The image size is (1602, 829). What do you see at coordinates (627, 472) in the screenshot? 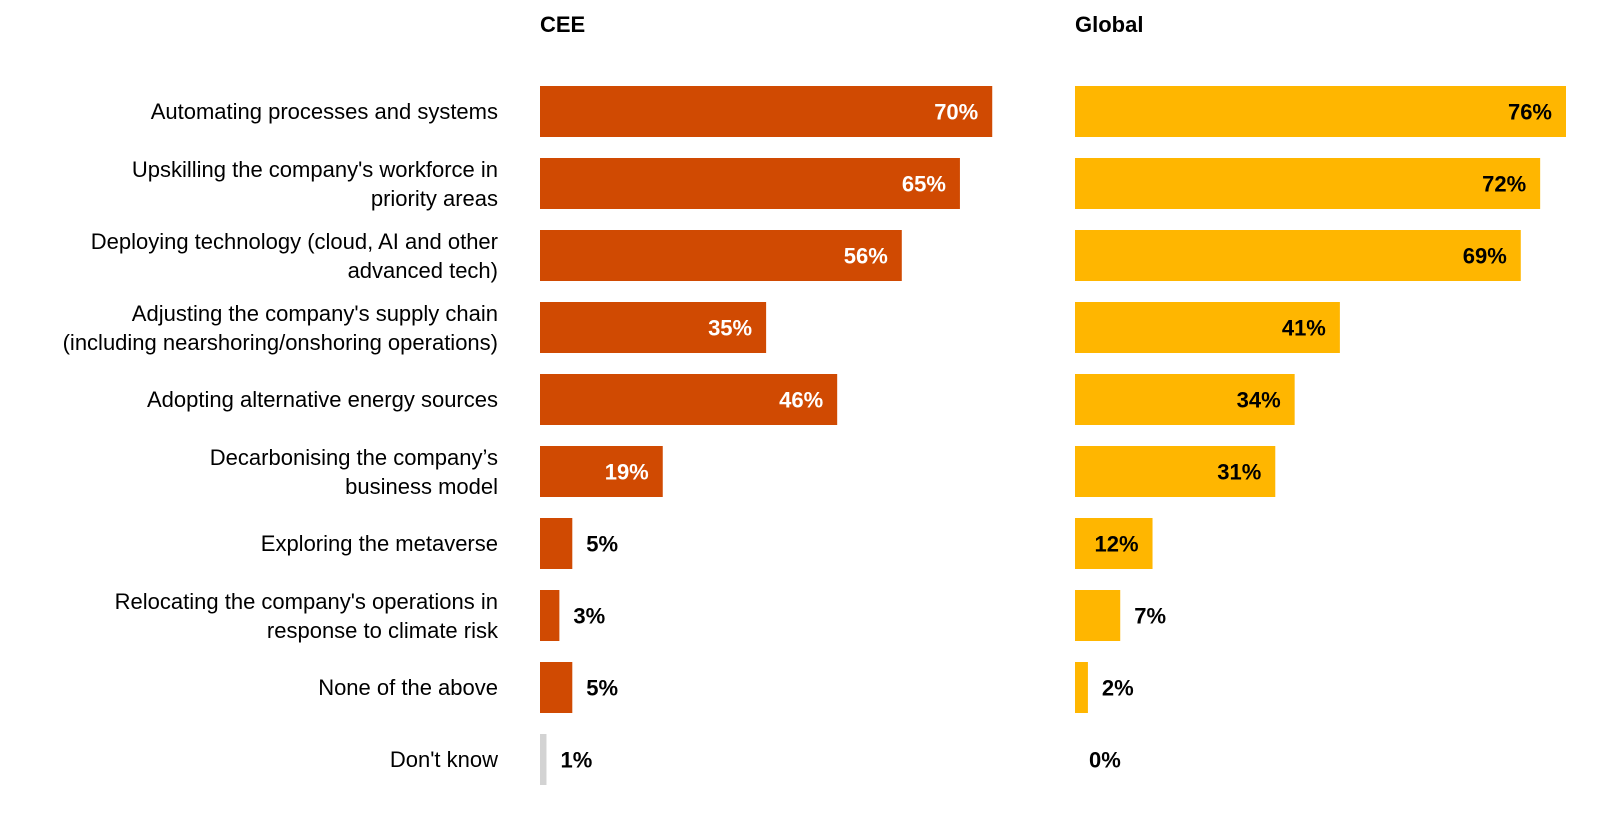
I see `cee-value-label: 19%` at bounding box center [627, 472].